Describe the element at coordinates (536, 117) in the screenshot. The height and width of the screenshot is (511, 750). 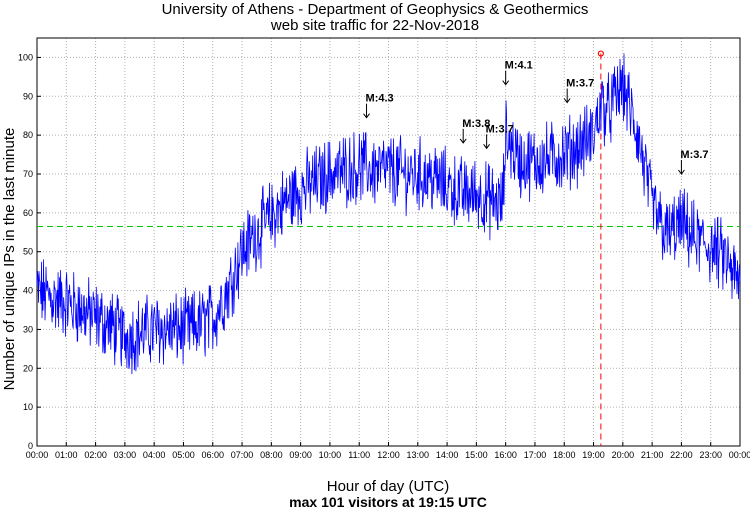
I see `earthquake-annotations: M:4.3M:3.8M:3.7M:4.1M:3.7M:3.7` at that location.